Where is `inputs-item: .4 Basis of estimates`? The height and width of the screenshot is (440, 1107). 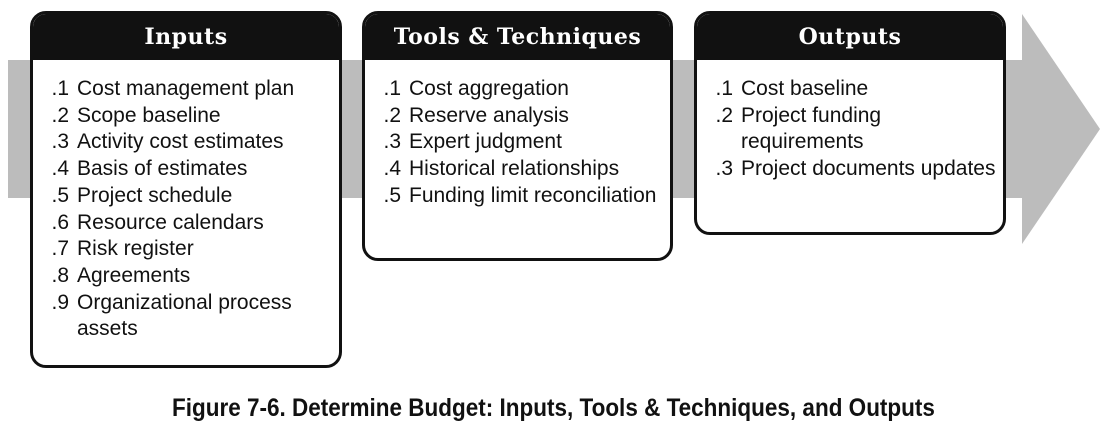 inputs-item: .4 Basis of estimates is located at coordinates (186, 169).